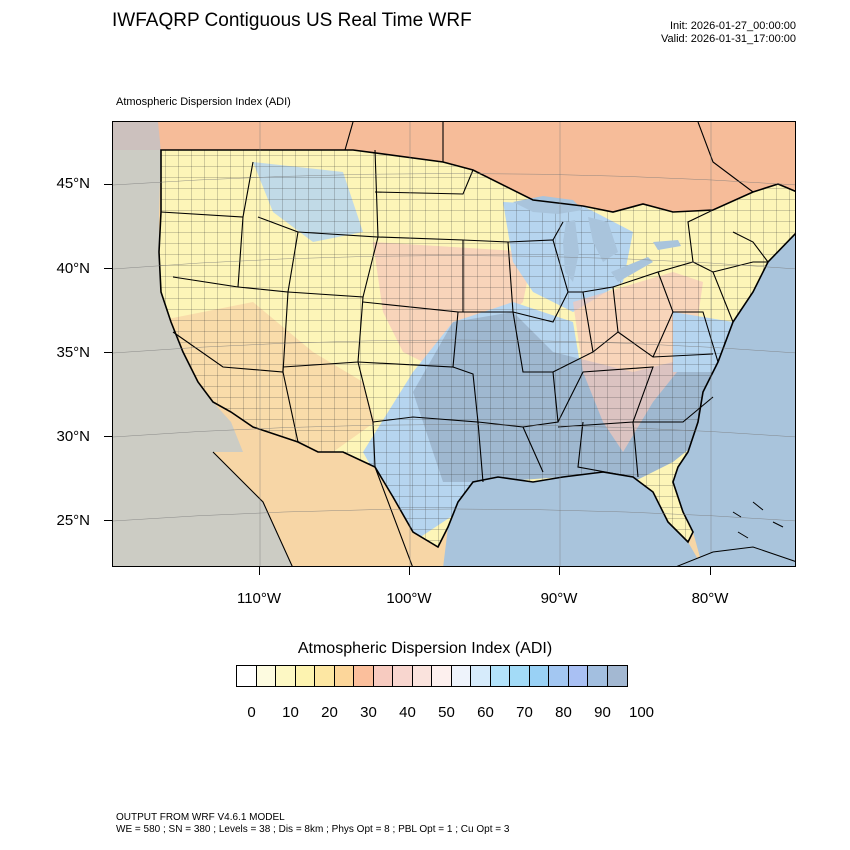 The width and height of the screenshot is (850, 850). Describe the element at coordinates (734, 400) in the screenshot. I see `atlantic-ocean` at that location.